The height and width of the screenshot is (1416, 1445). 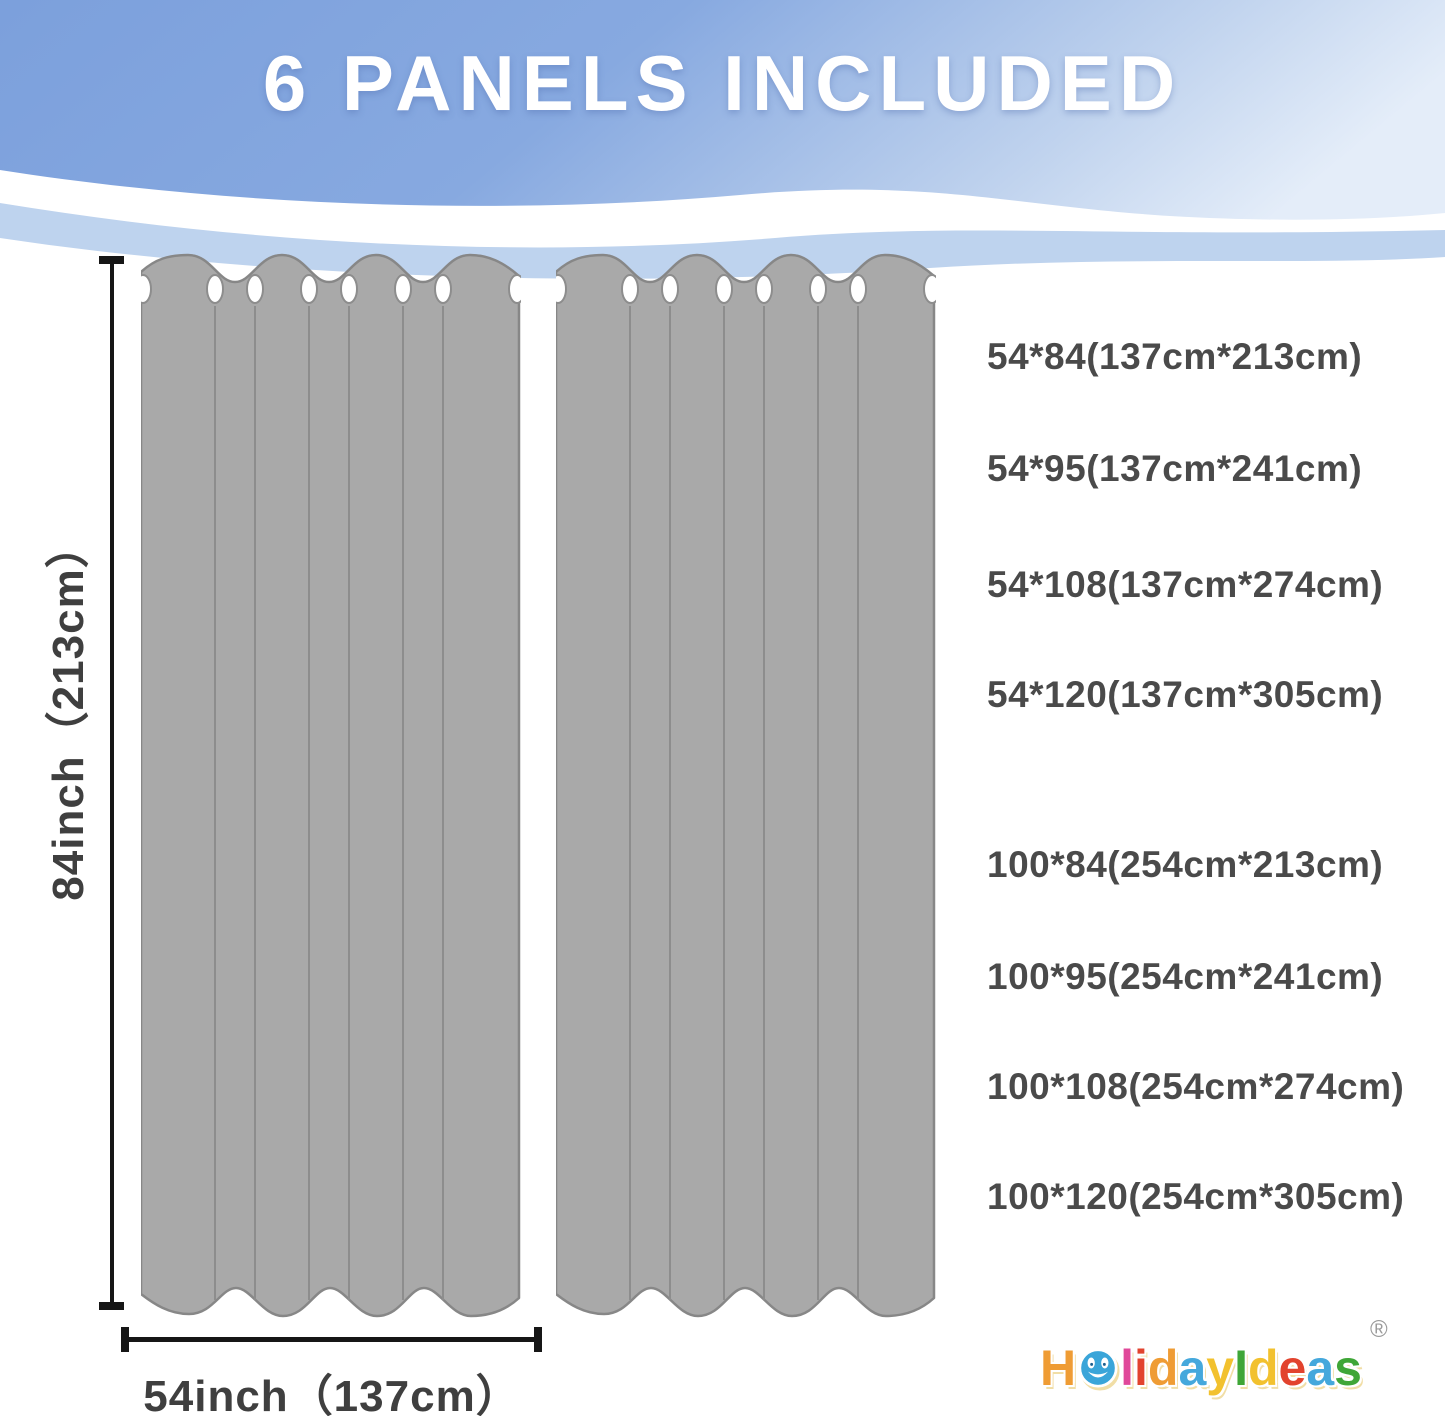 What do you see at coordinates (1098, 1368) in the screenshot?
I see `smiley-o-icon` at bounding box center [1098, 1368].